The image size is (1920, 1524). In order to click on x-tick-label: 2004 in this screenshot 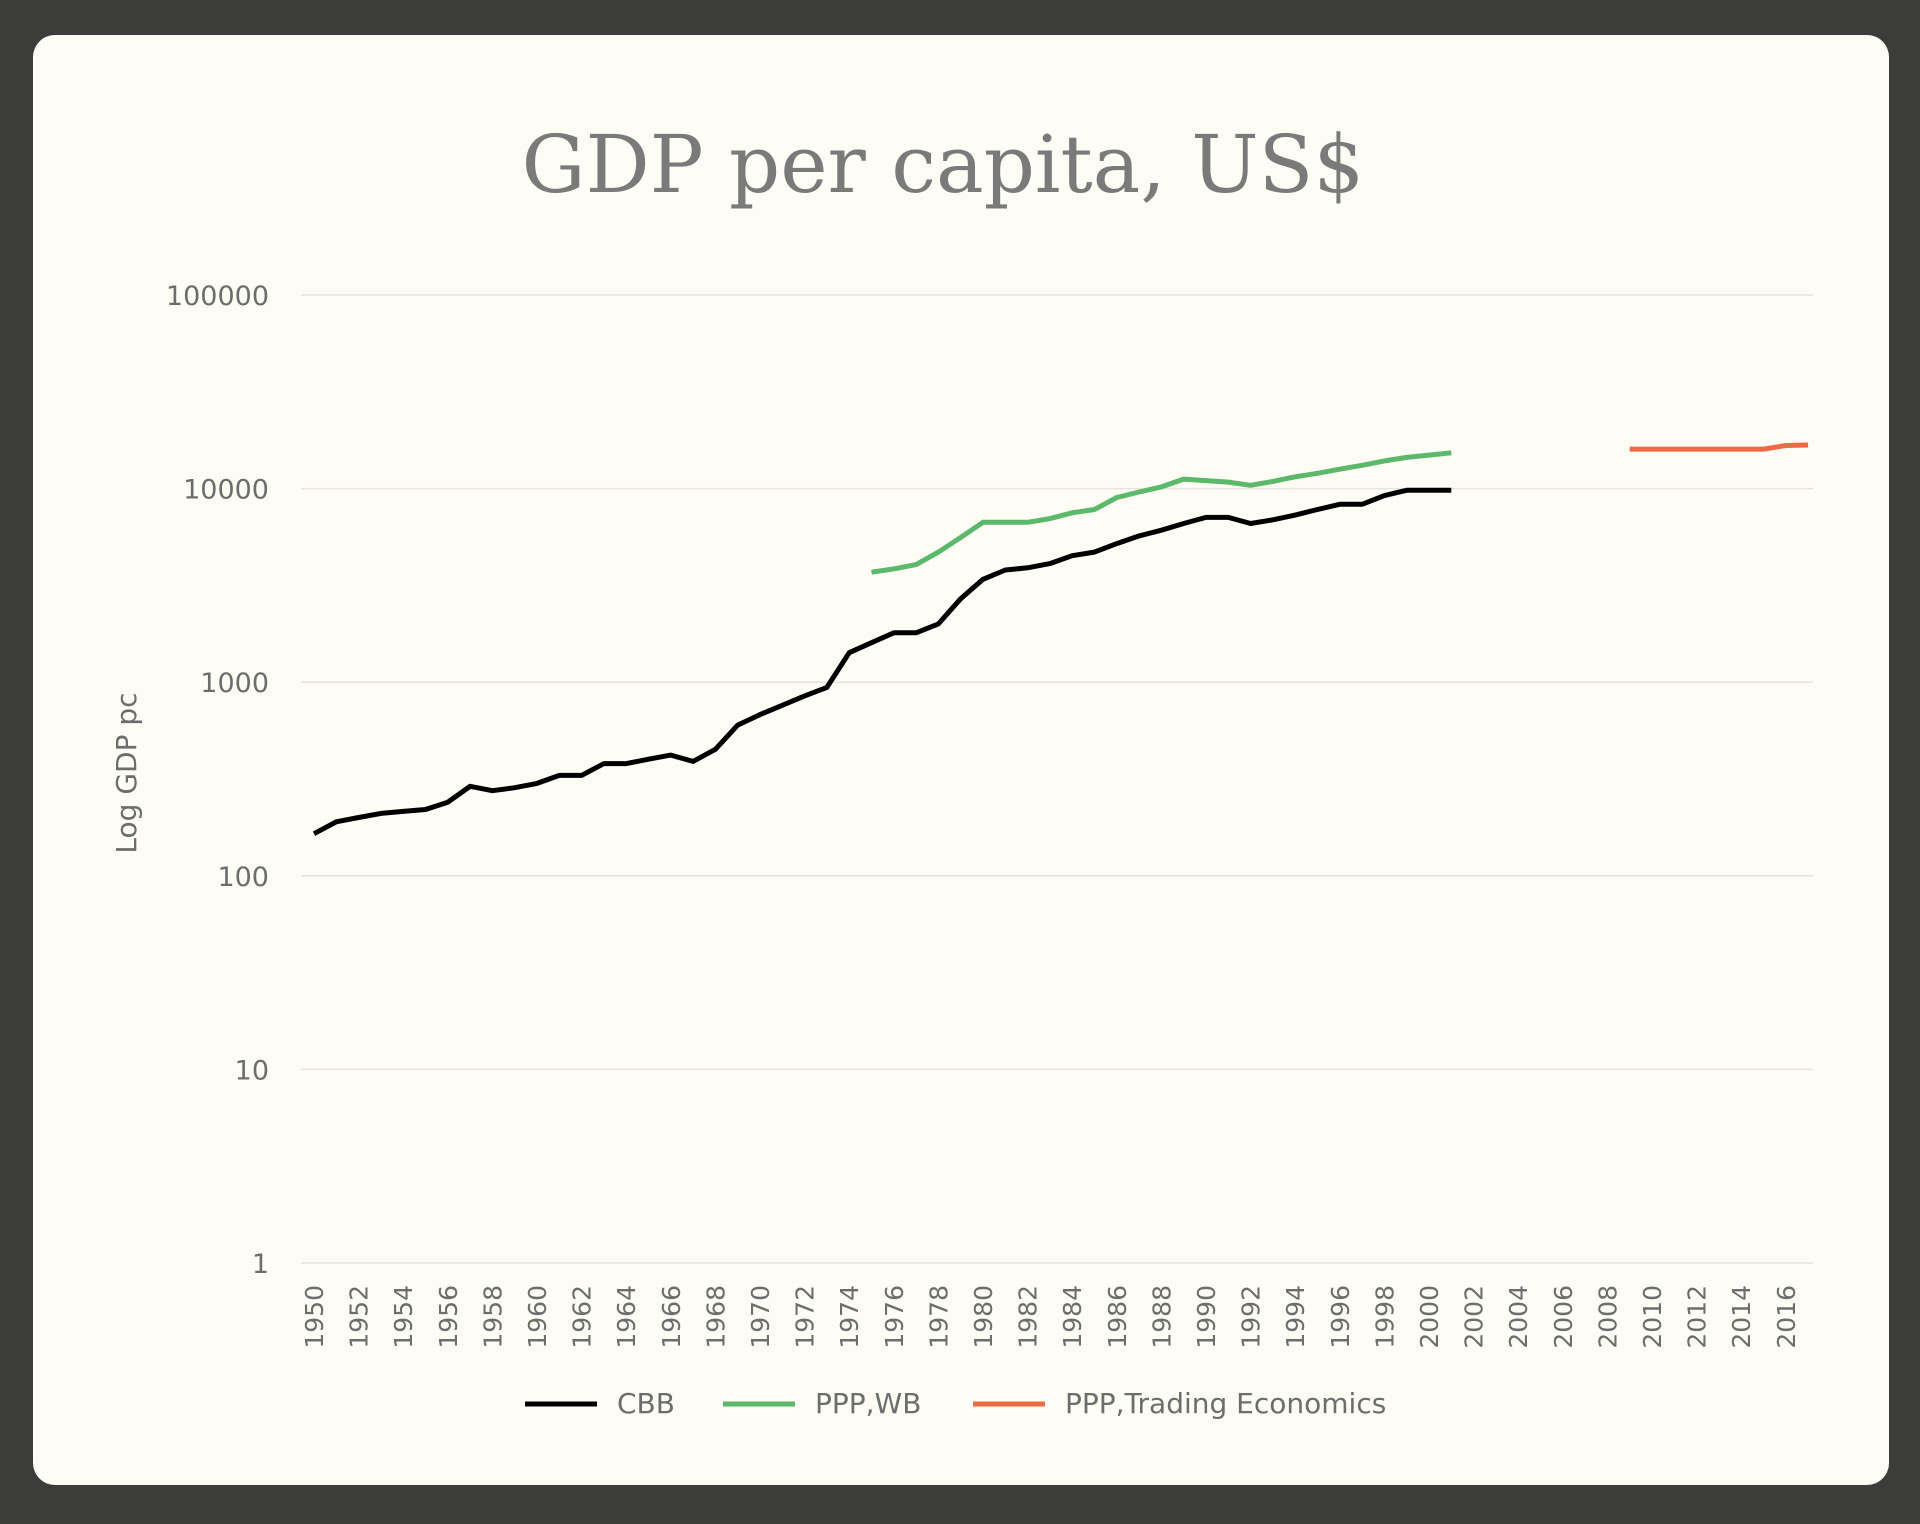, I will do `click(1518, 1317)`.